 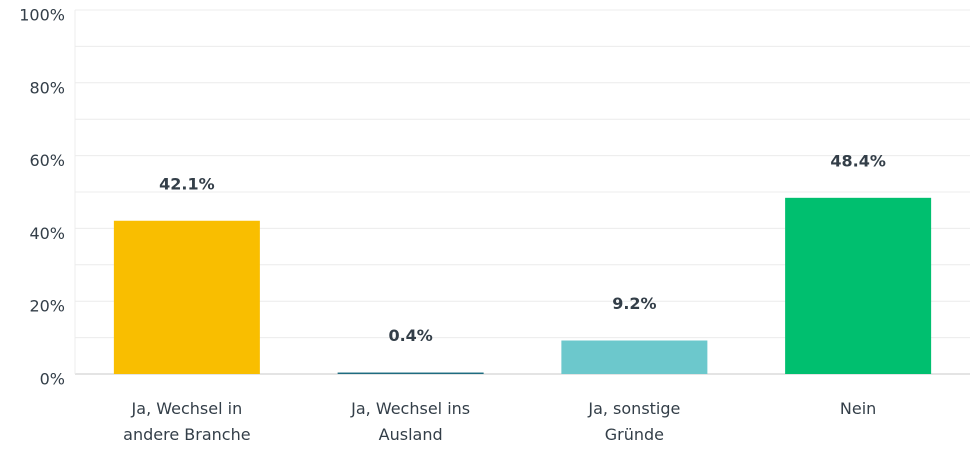 I want to click on value-label: 0.4%, so click(x=410, y=335).